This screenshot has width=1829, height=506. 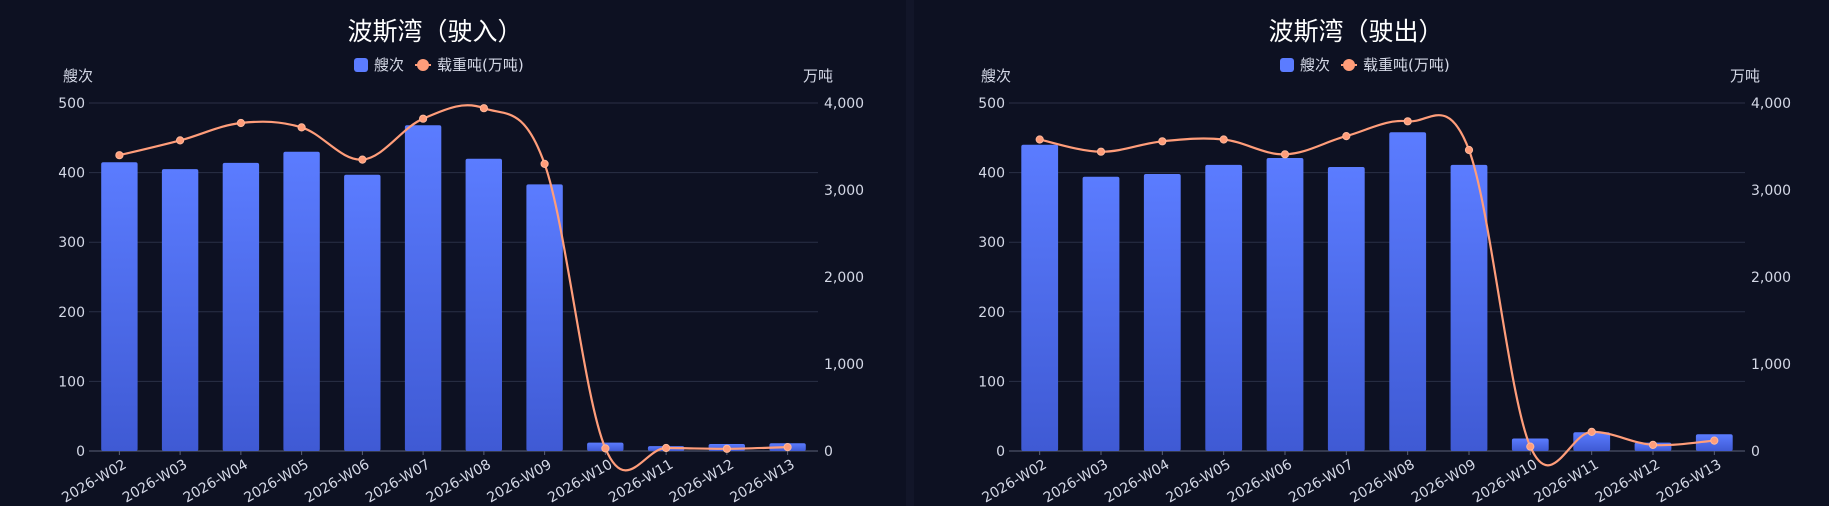 I want to click on legend: 艘次 载重吨(万吨), so click(x=1365, y=65).